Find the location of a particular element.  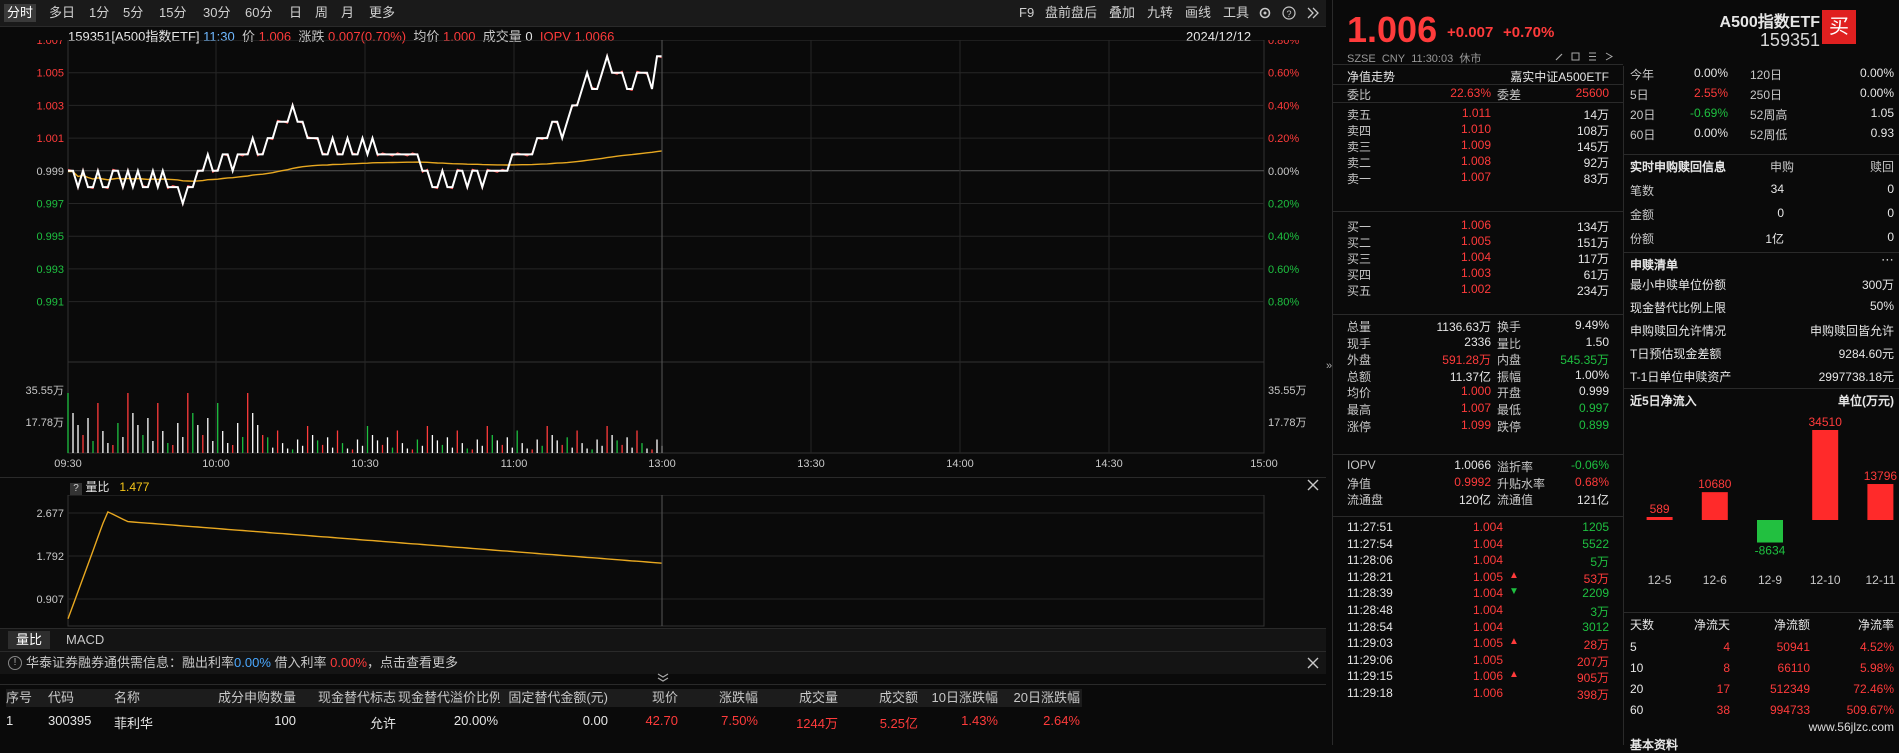

expand-panel-icon: » is located at coordinates (1329, 366).